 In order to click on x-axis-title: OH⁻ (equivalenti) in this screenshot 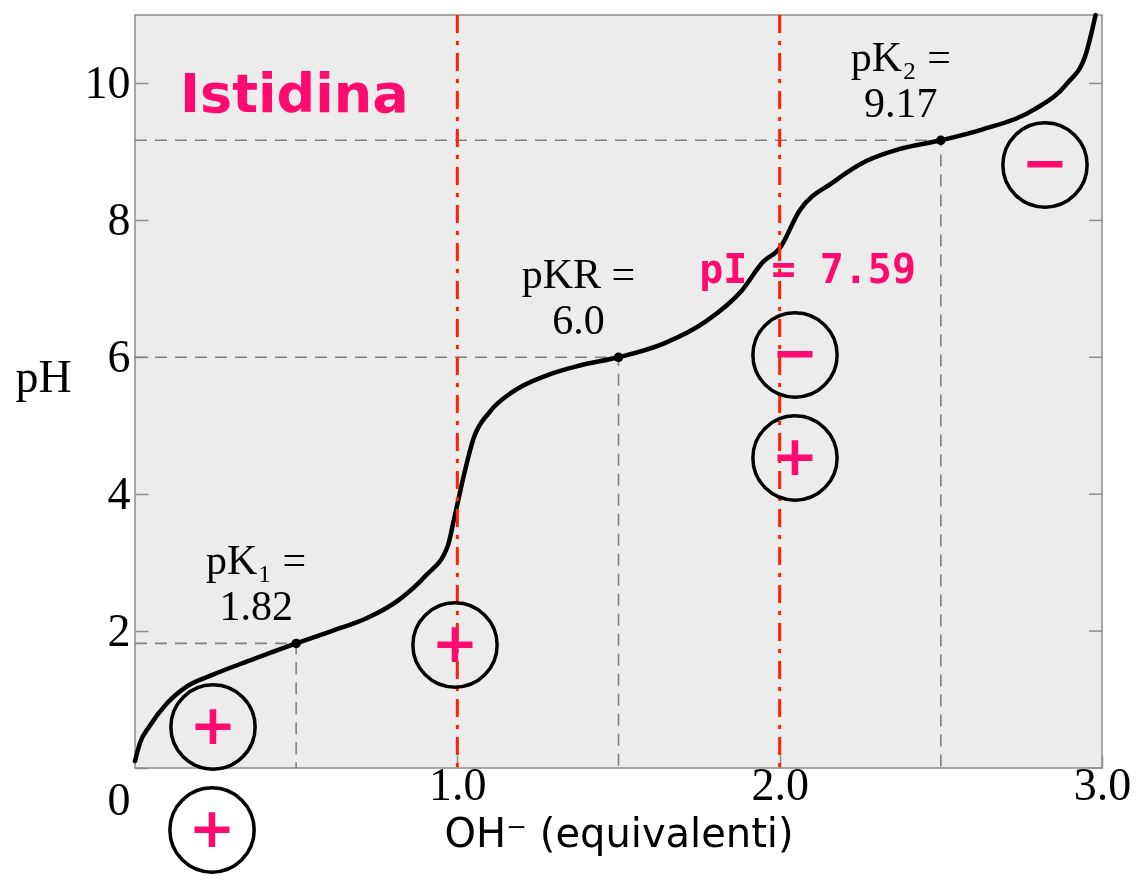, I will do `click(619, 832)`.